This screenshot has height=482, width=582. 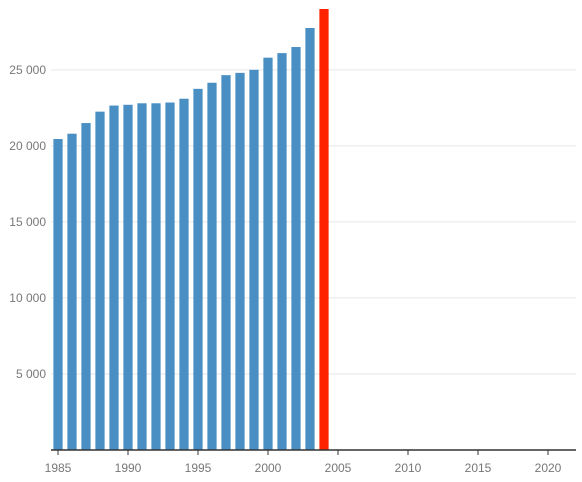 What do you see at coordinates (324, 229) in the screenshot?
I see `bar-highlighted` at bounding box center [324, 229].